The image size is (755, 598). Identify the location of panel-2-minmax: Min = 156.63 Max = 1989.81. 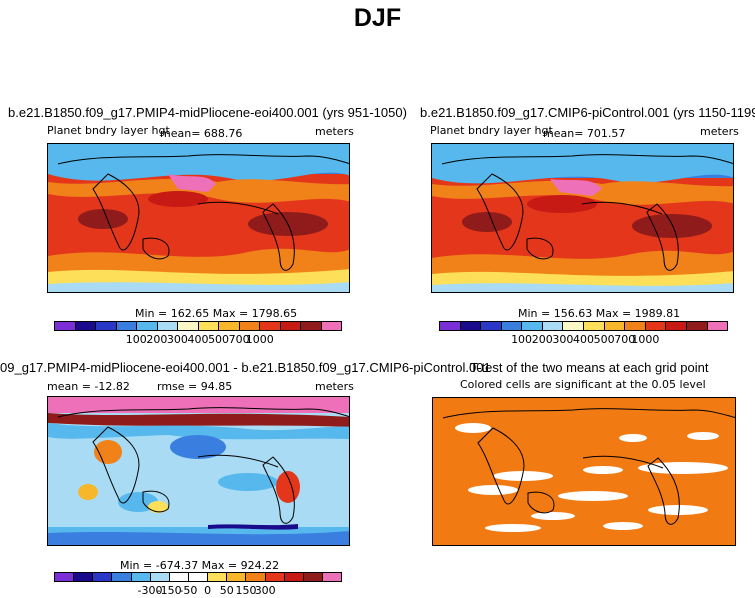
(599, 313).